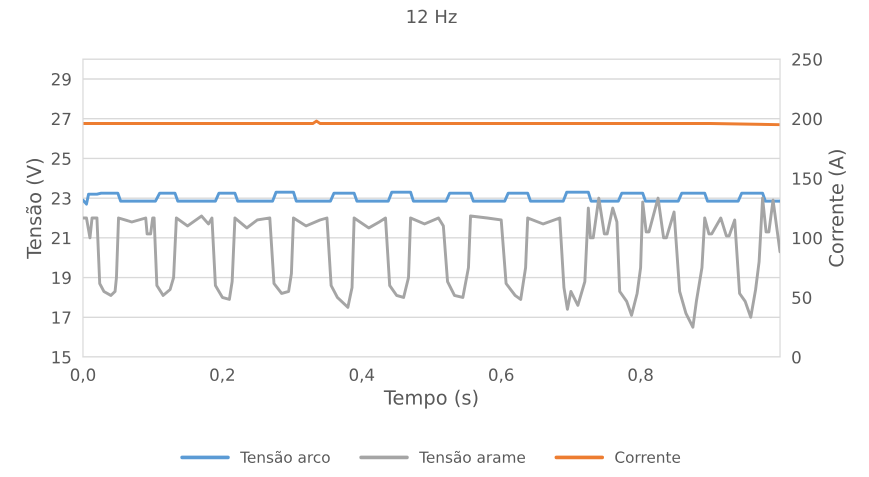 Image resolution: width=869 pixels, height=477 pixels. Describe the element at coordinates (61, 198) in the screenshot. I see `y-tick-label: 23` at that location.